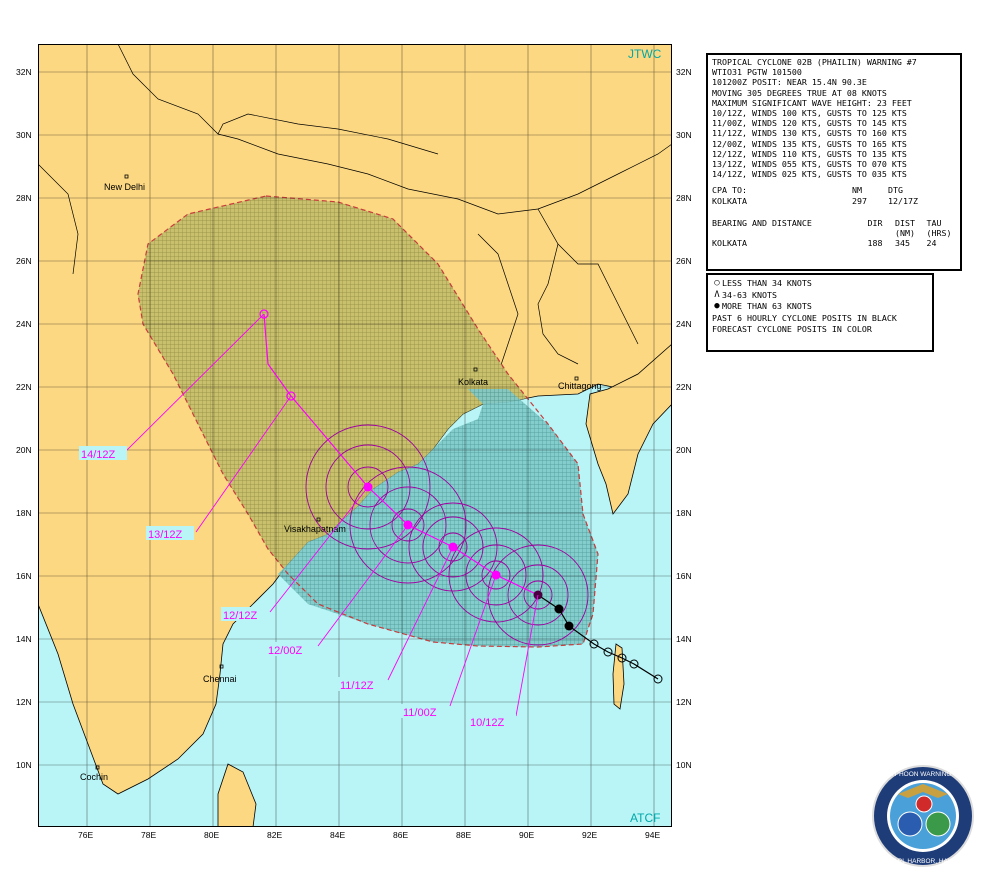 The height and width of the screenshot is (872, 985). I want to click on legend-item-label: 34-63 KNOTS, so click(749, 294).